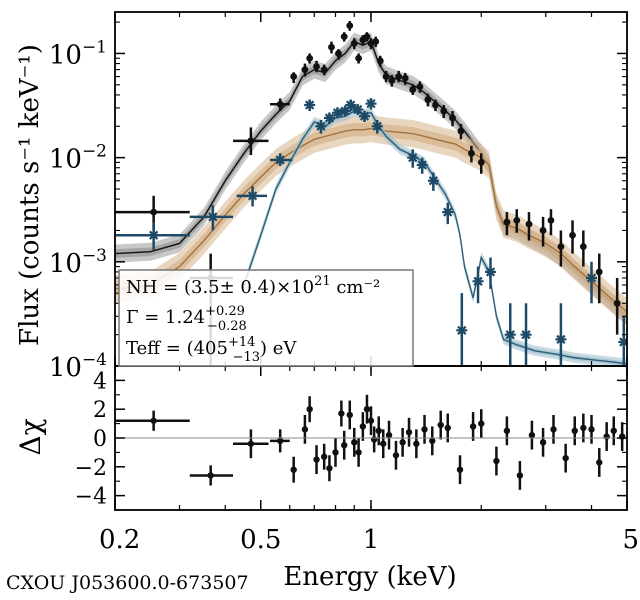 Image resolution: width=640 pixels, height=600 pixels. Describe the element at coordinates (30, 436) in the screenshot. I see `y-axis-title-residual: Δχ` at that location.